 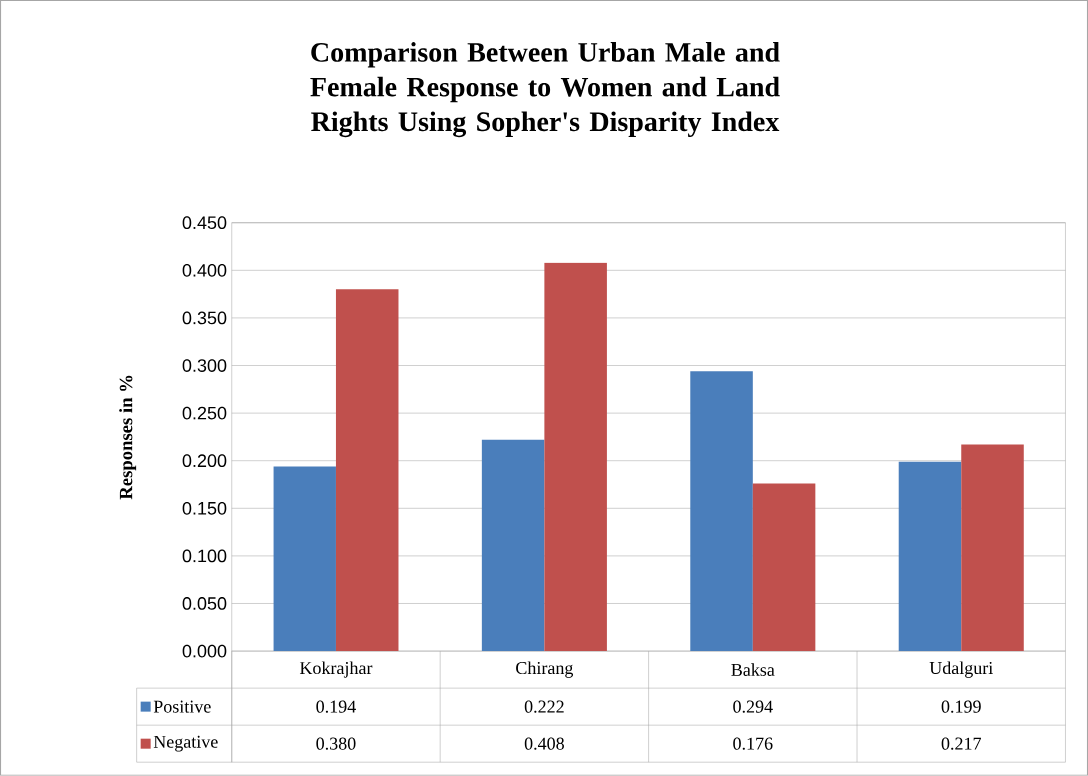 What do you see at coordinates (545, 90) in the screenshot?
I see `chart-title: Comparison Between Urban Male and Female Response to Women and Land Rights Using Sopher's Disparity Index` at bounding box center [545, 90].